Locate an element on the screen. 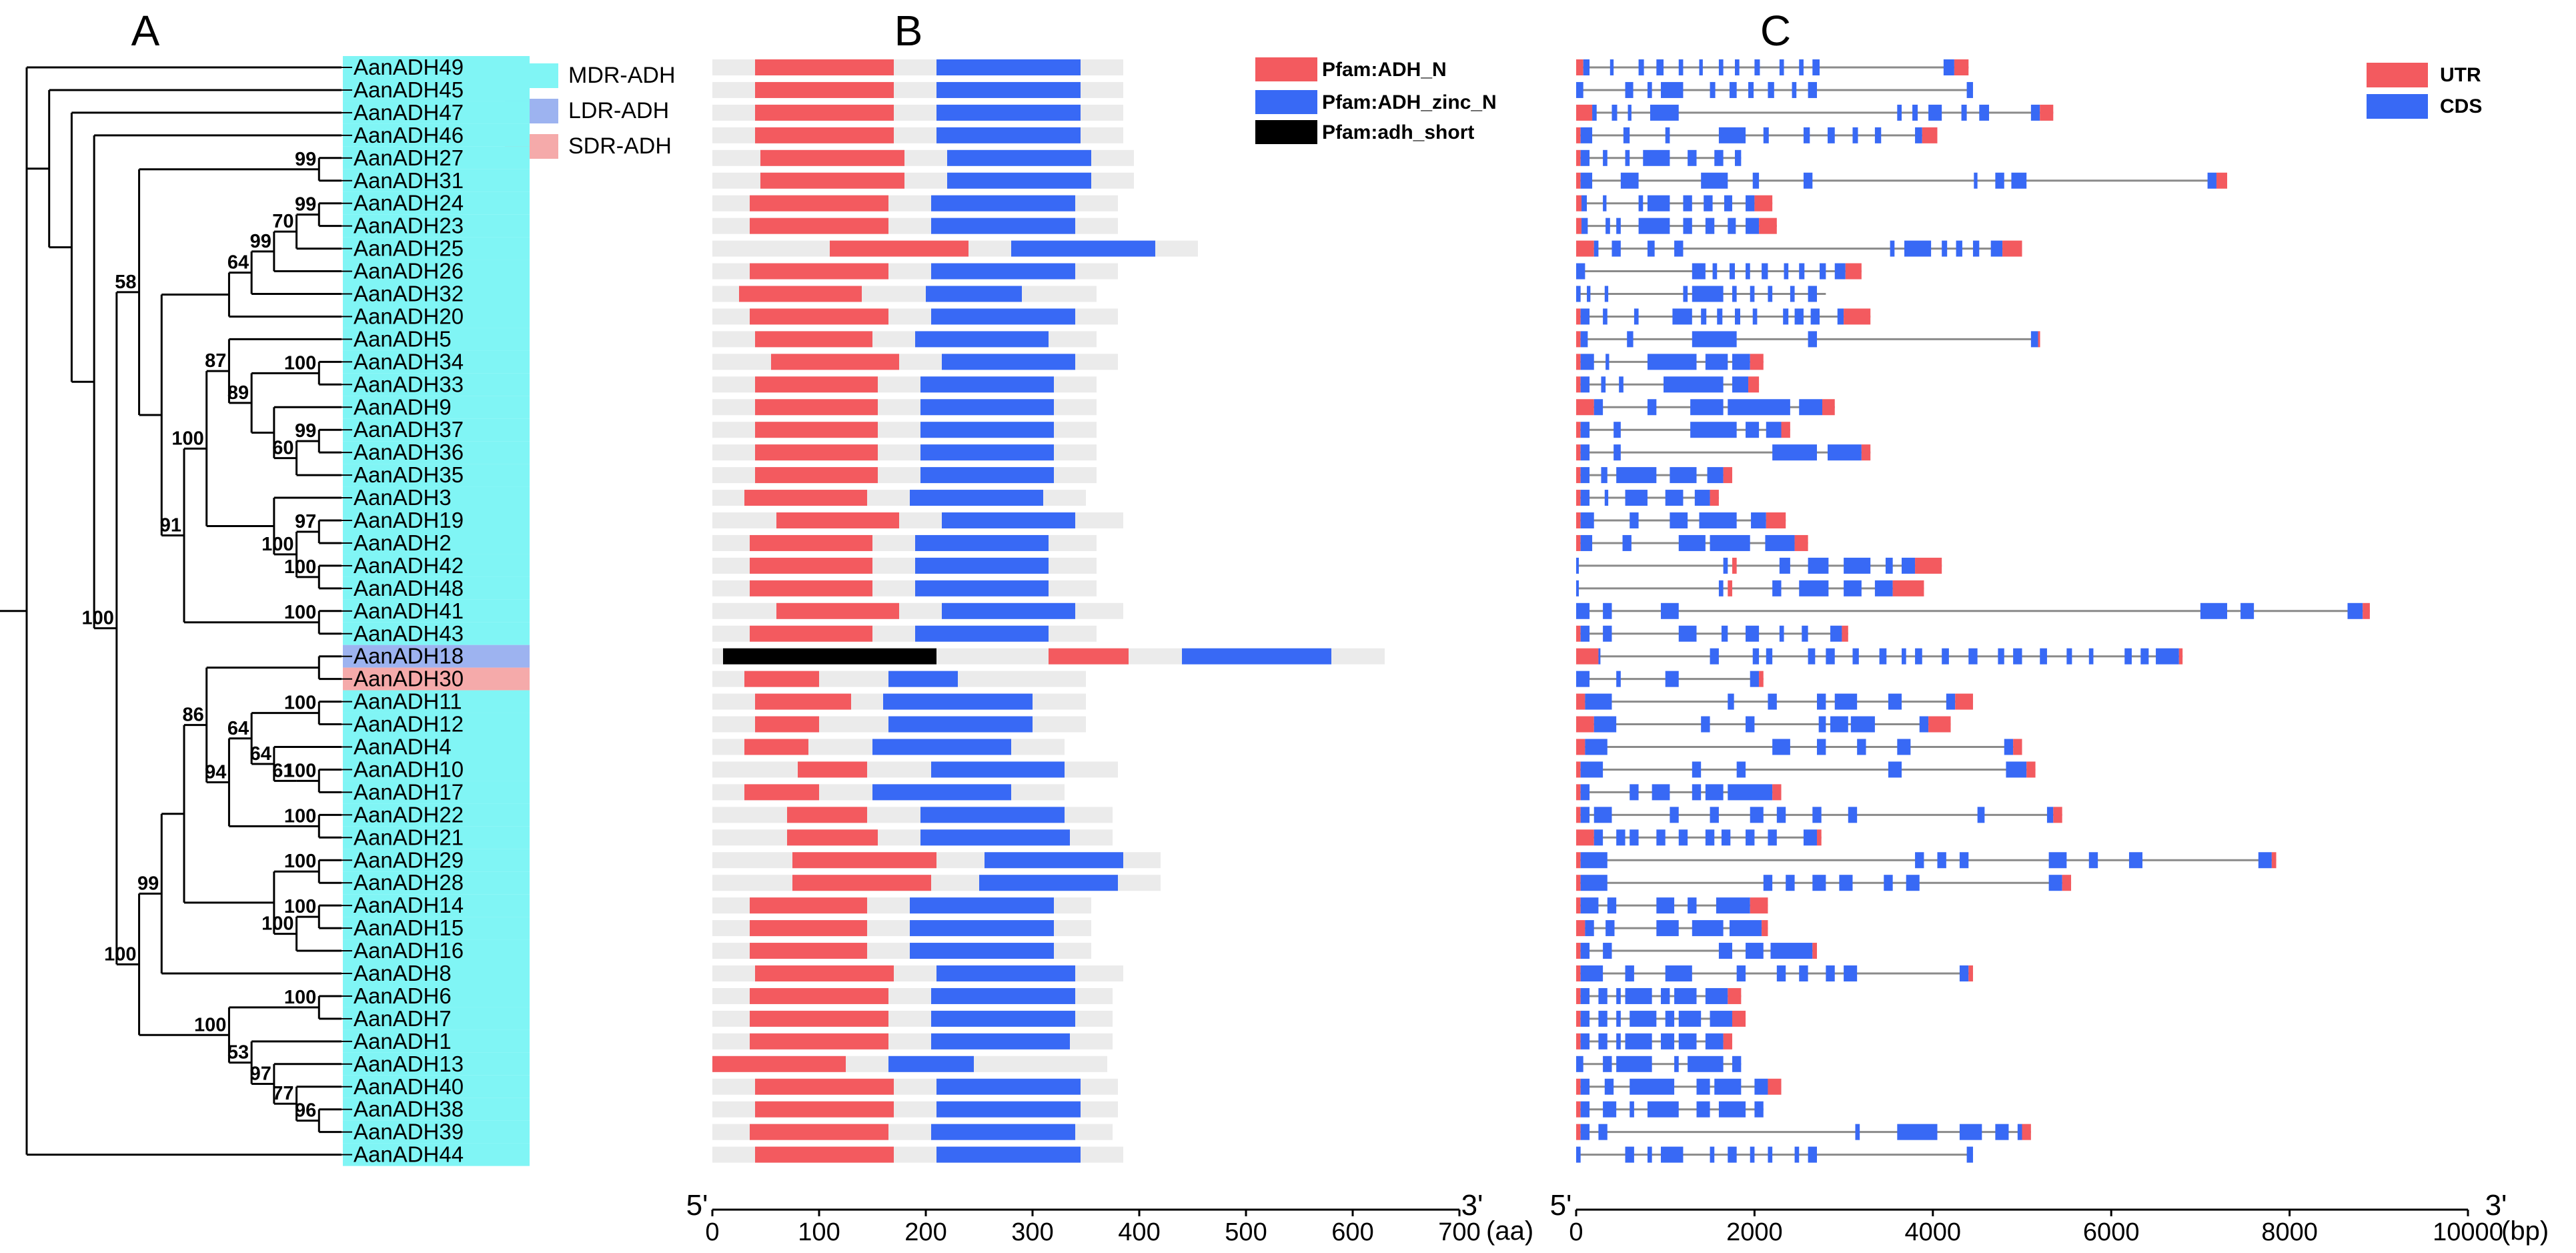 The height and width of the screenshot is (1253, 2576). axis-bp-tick-label: 8000 is located at coordinates (2289, 1232).